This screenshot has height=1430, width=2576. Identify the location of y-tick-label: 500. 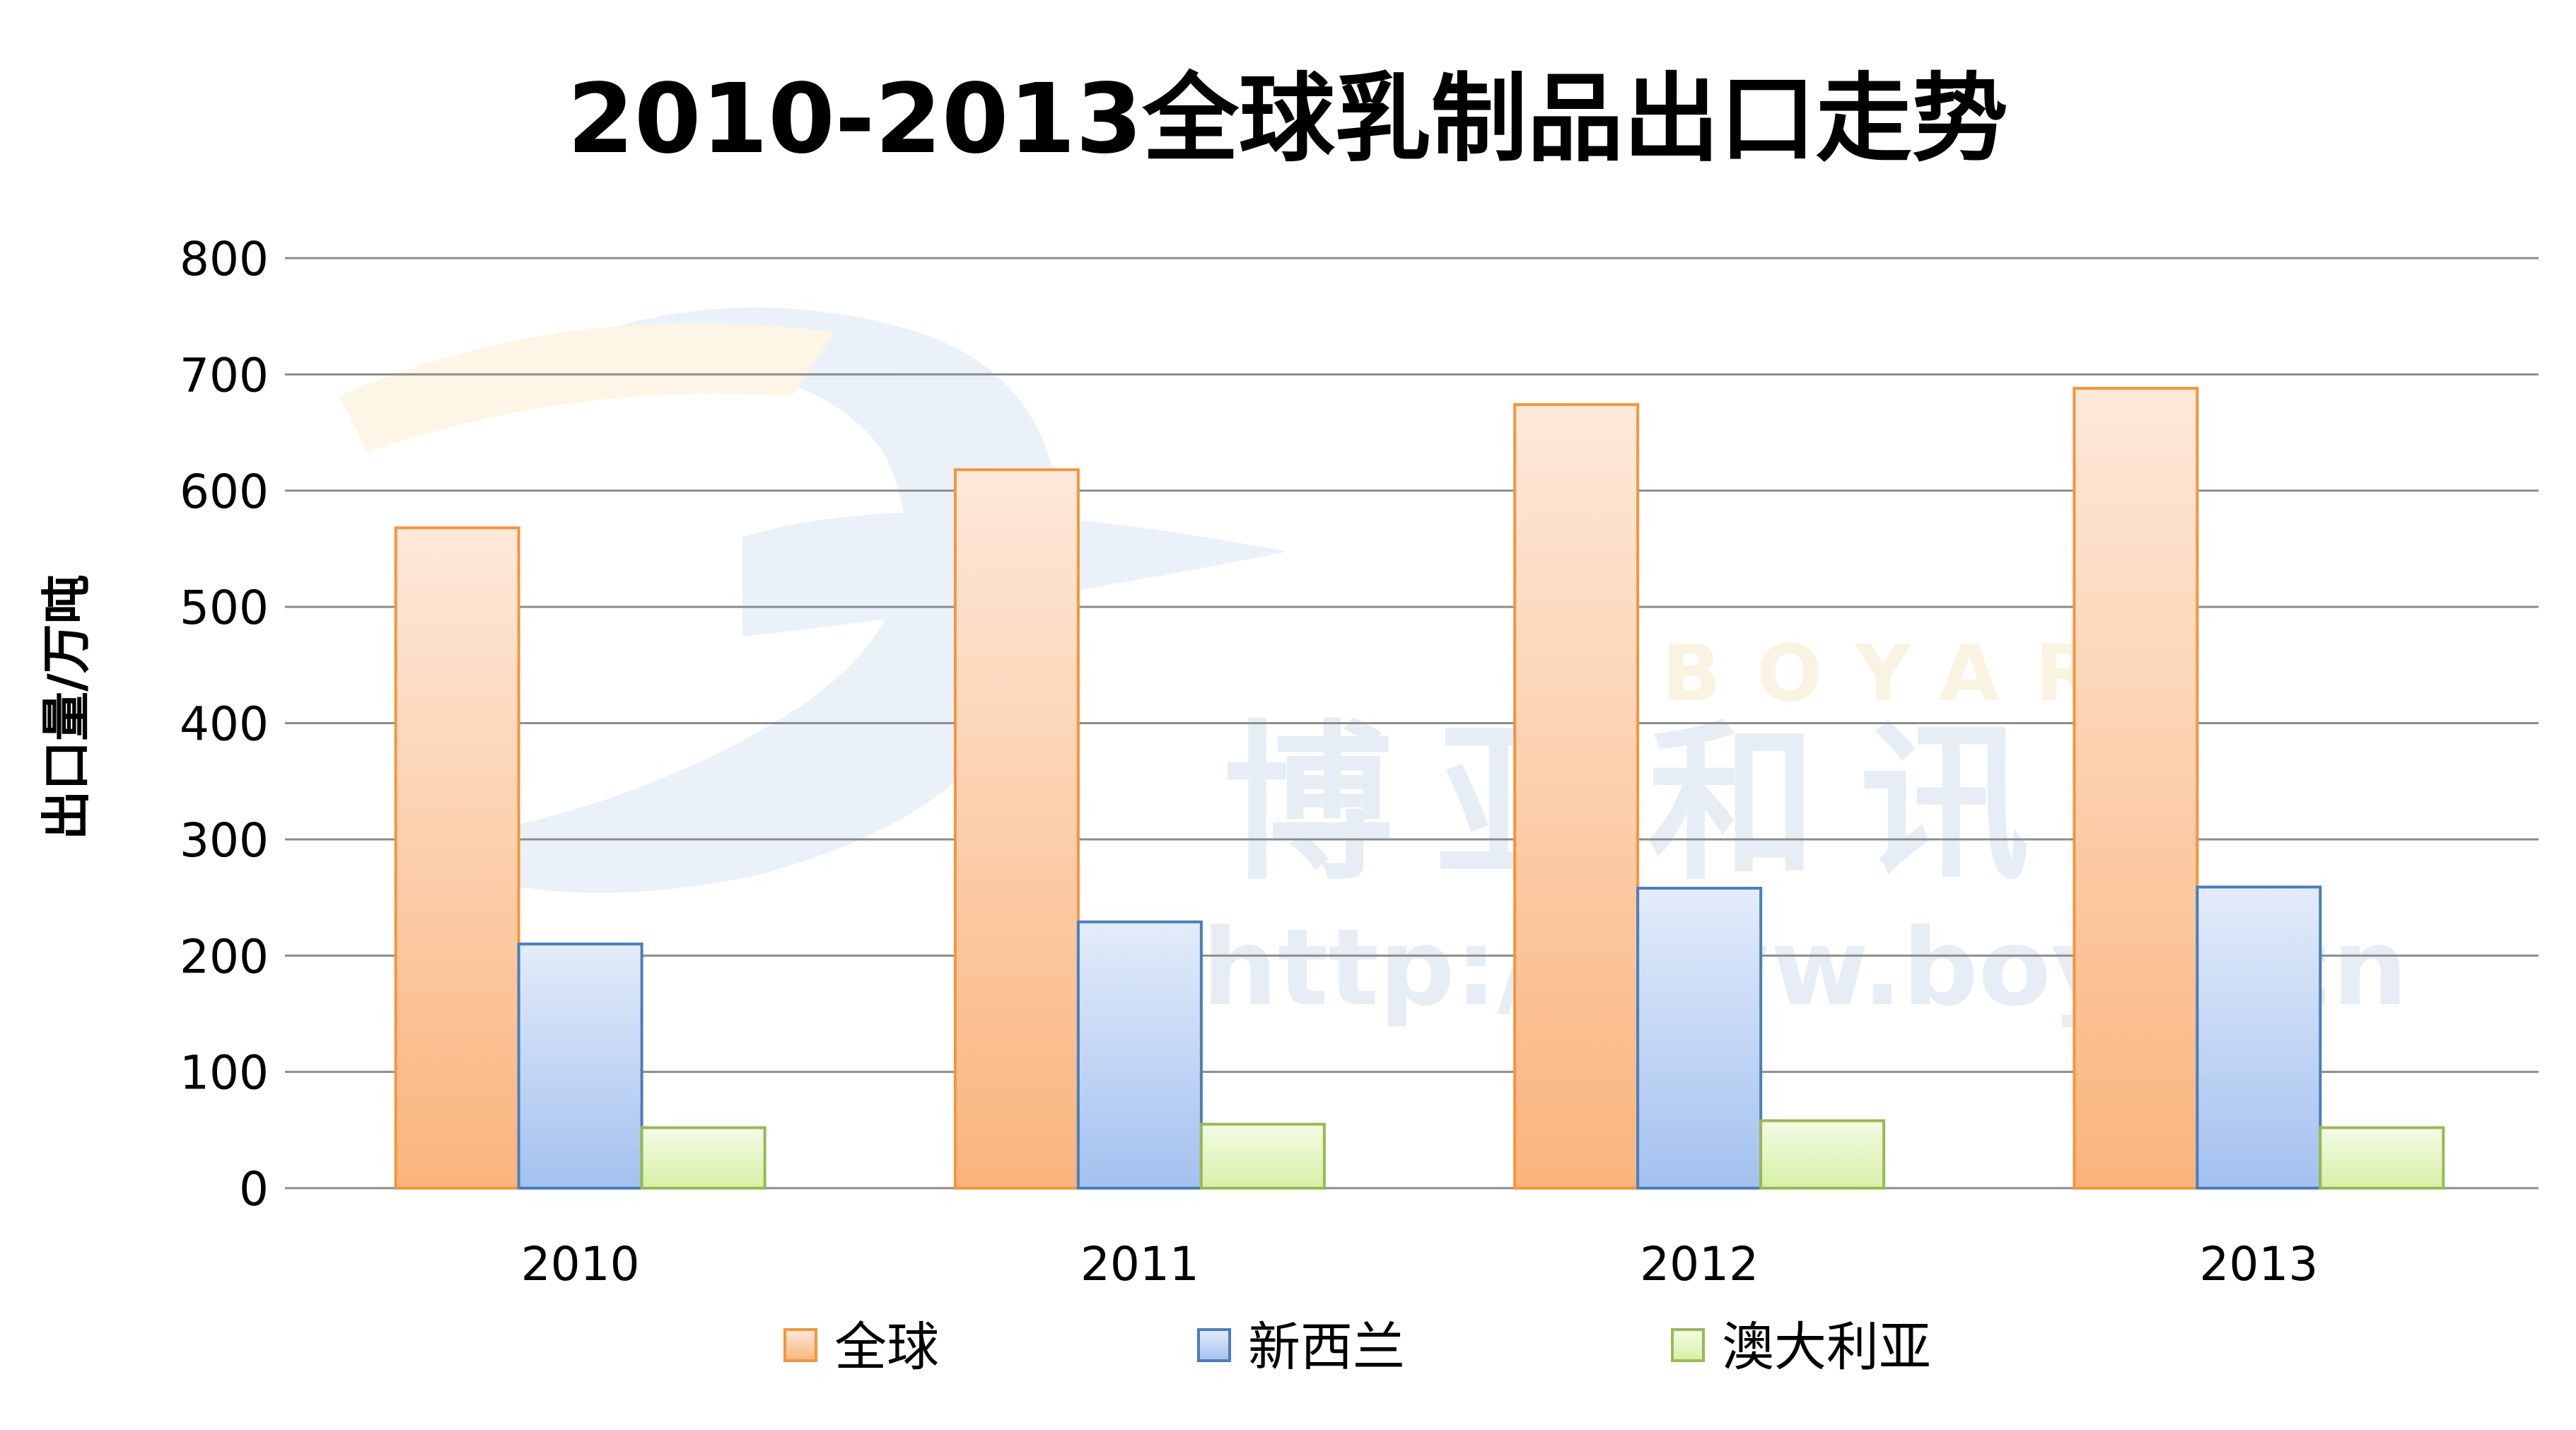
(225, 608).